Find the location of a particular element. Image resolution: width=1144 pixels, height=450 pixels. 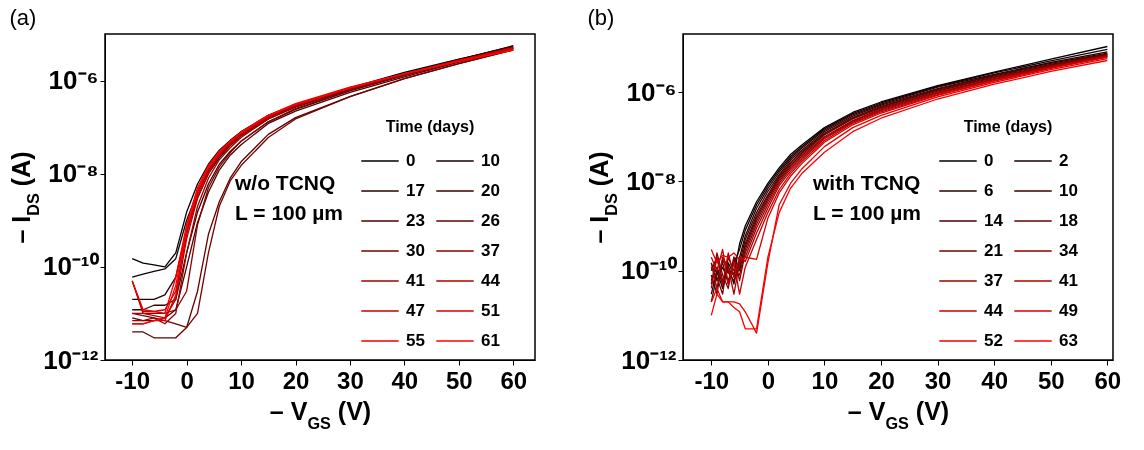

legend-label: 30 is located at coordinates (415, 250).